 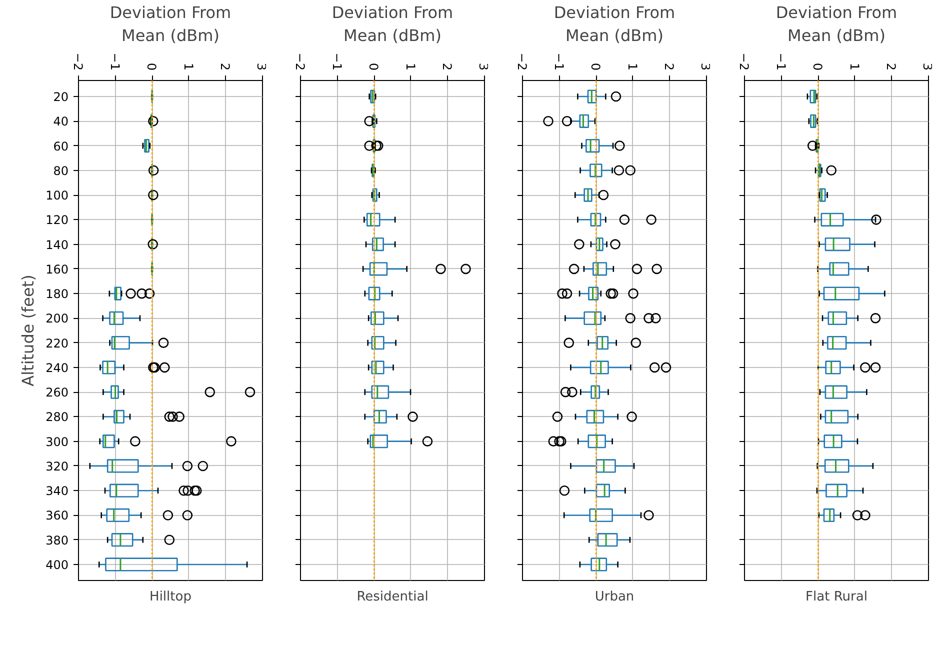 What do you see at coordinates (171, 597) in the screenshot?
I see `text: Hilltop` at bounding box center [171, 597].